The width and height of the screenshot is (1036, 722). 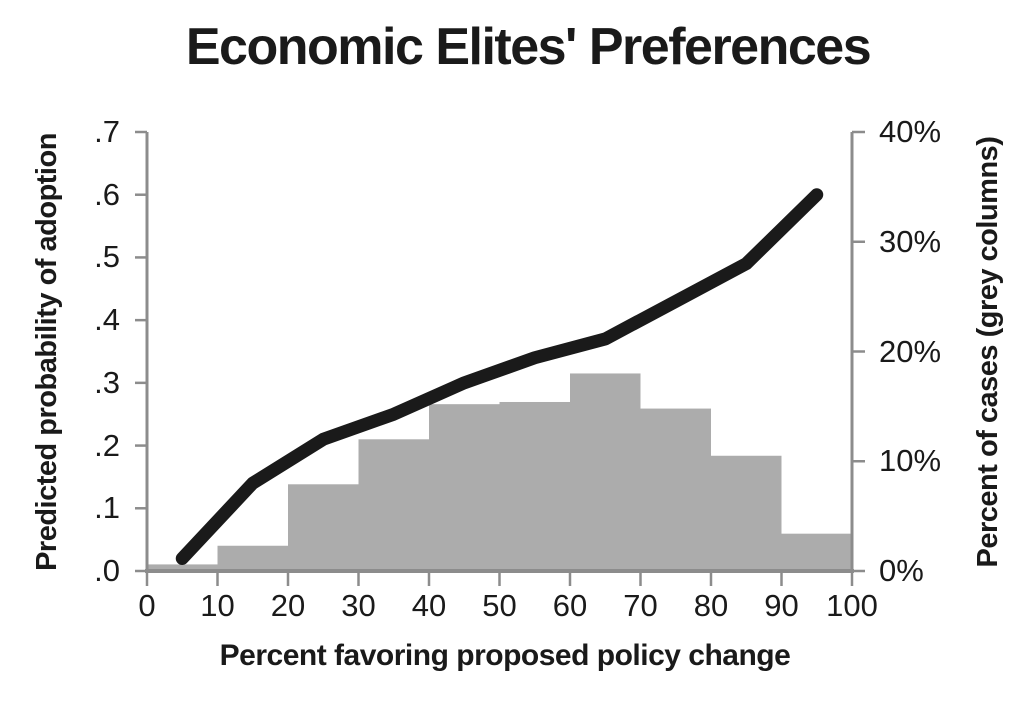 I want to click on x-axis-tick-label: 20, so click(x=288, y=605).